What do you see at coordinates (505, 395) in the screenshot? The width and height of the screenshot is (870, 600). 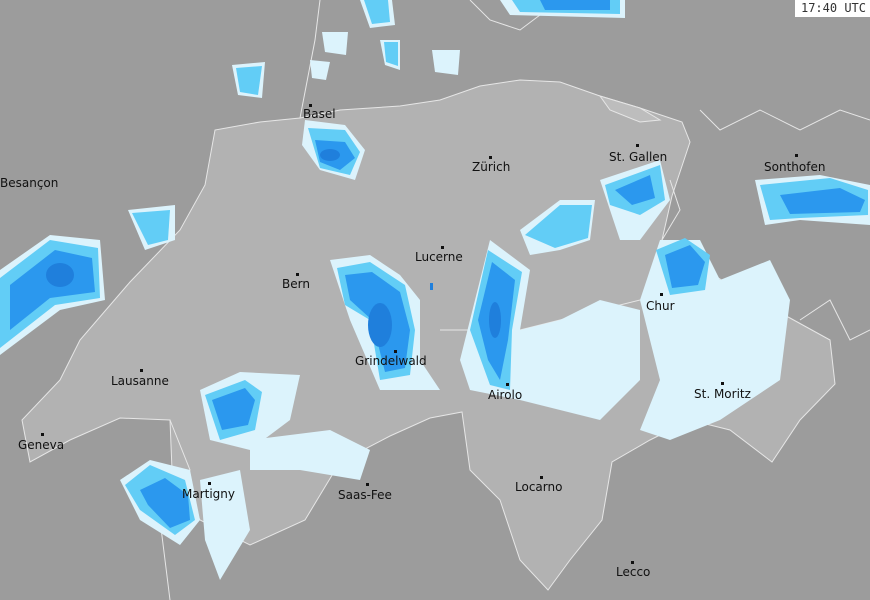 I see `city-label-airolo: Airolo` at bounding box center [505, 395].